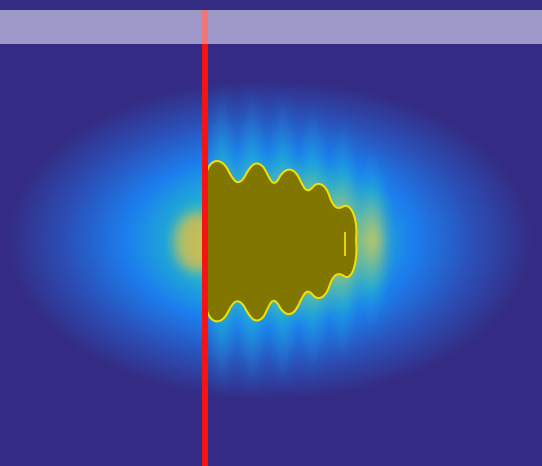  Describe the element at coordinates (271, 27) in the screenshot. I see `top-banner` at that location.